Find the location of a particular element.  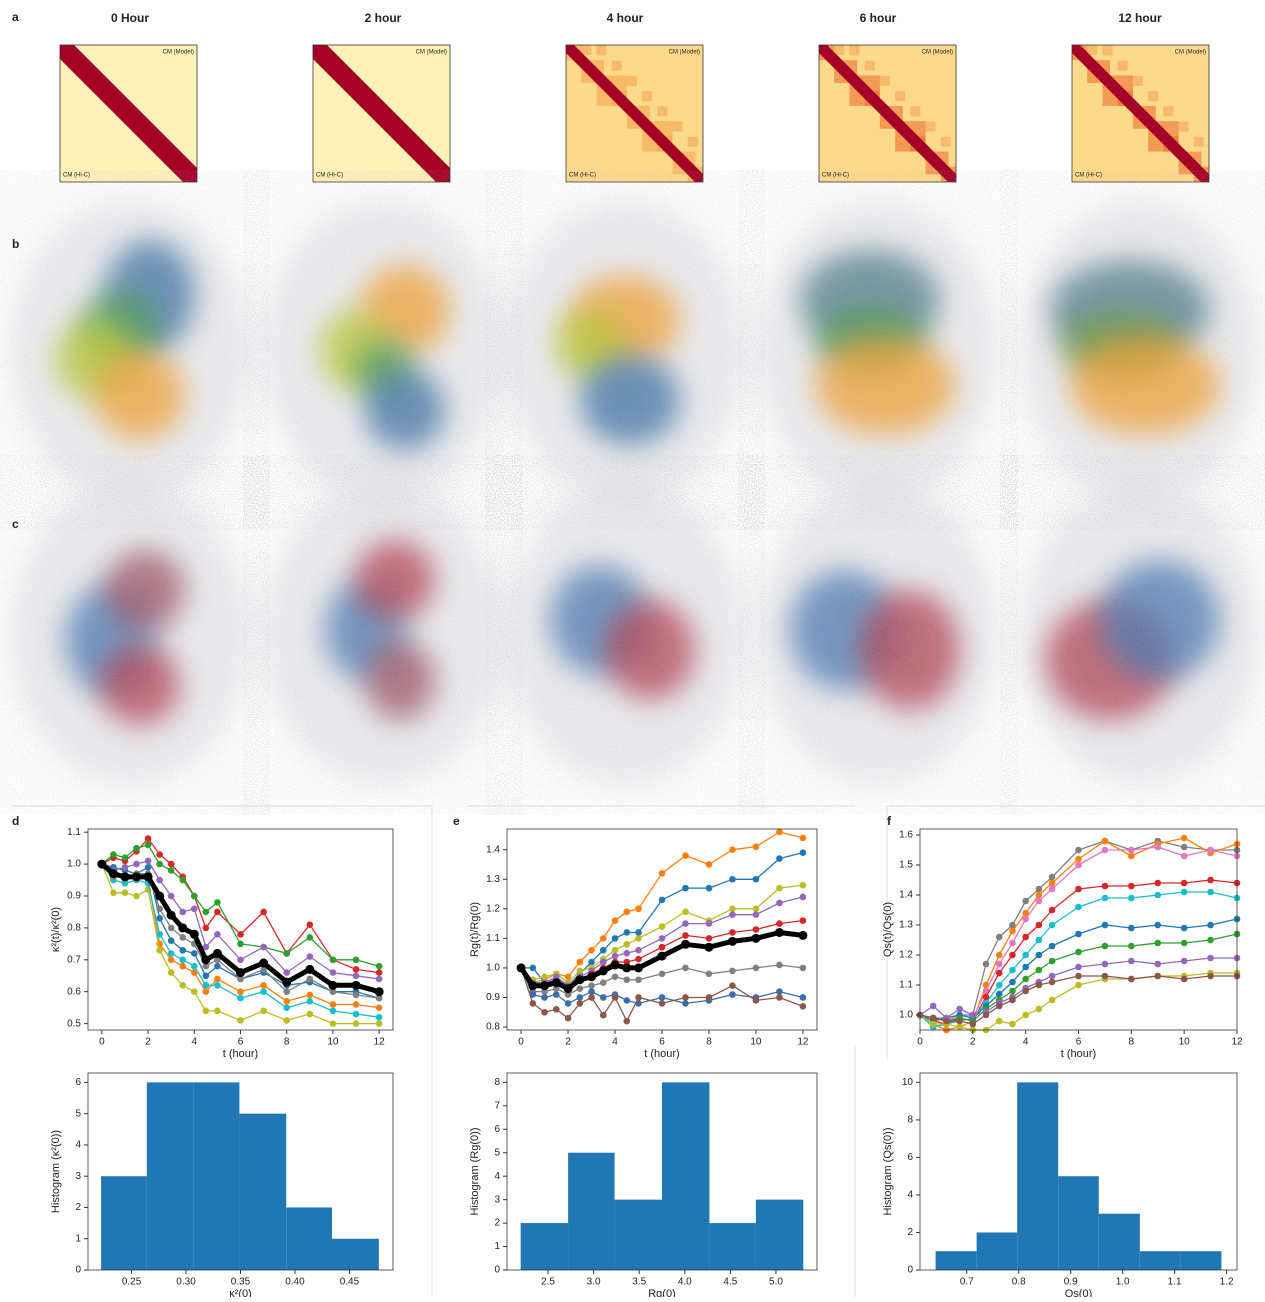

x-tick-label: 0.35 is located at coordinates (241, 1282).